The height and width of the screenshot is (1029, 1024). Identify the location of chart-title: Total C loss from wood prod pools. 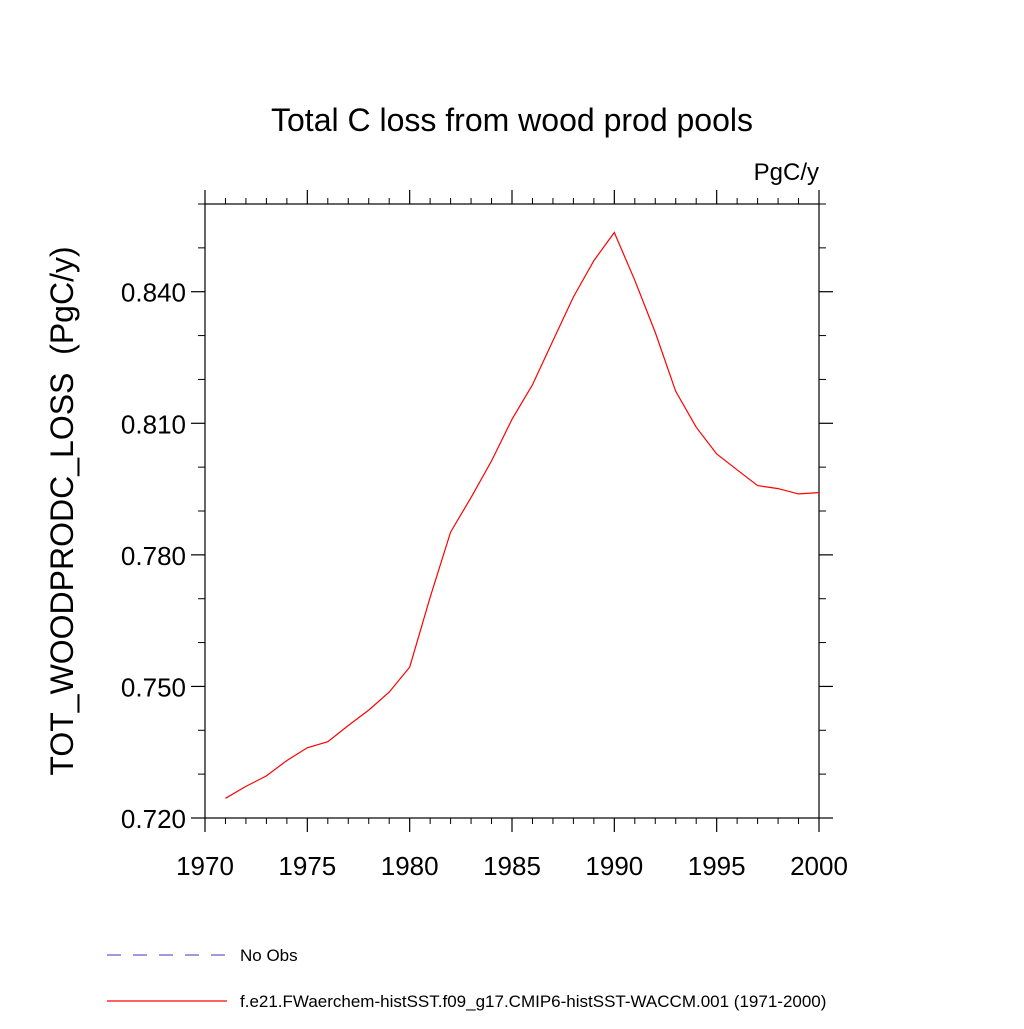
(512, 120).